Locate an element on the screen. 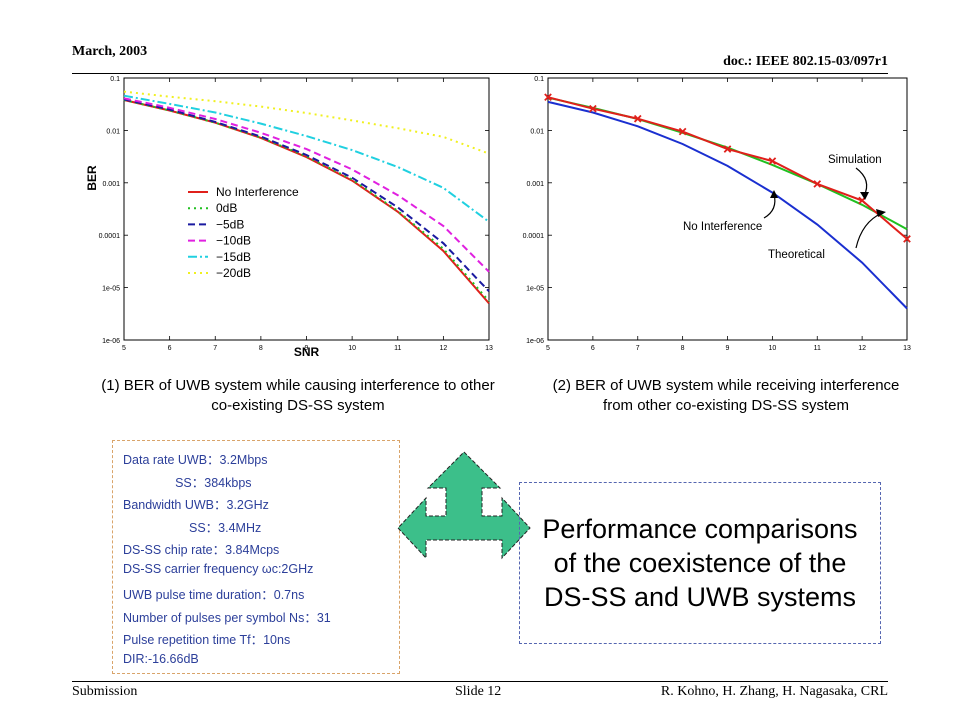 Image resolution: width=960 pixels, height=720 pixels. footer-rule is located at coordinates (480, 681).